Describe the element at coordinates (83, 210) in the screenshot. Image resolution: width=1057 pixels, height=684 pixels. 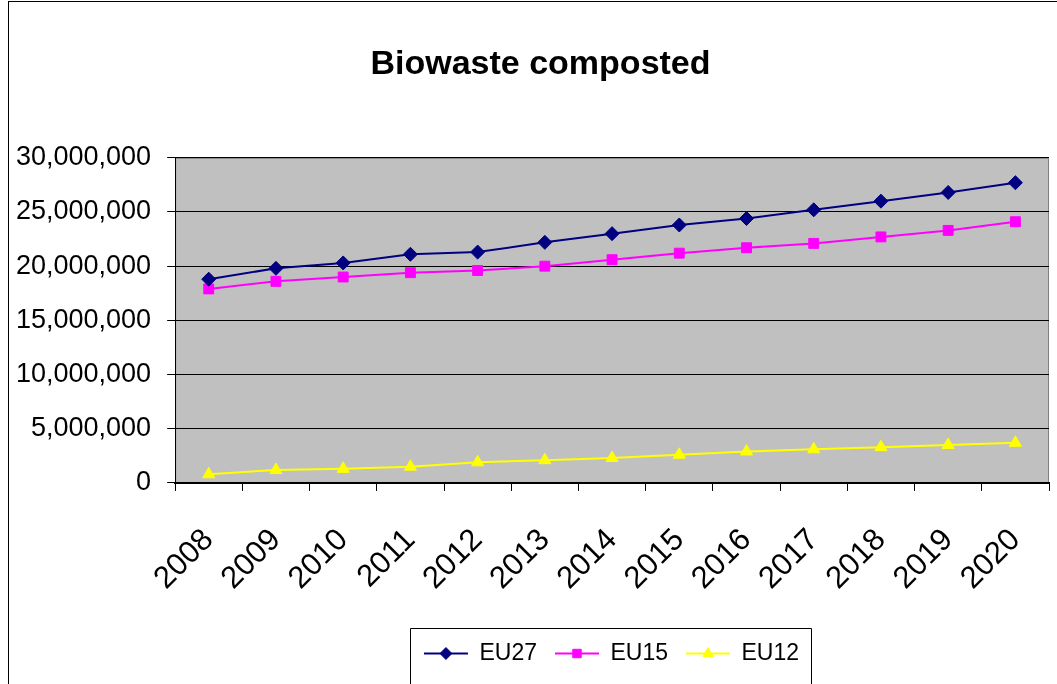
I see `y-tick-label: 25,000,000` at that location.